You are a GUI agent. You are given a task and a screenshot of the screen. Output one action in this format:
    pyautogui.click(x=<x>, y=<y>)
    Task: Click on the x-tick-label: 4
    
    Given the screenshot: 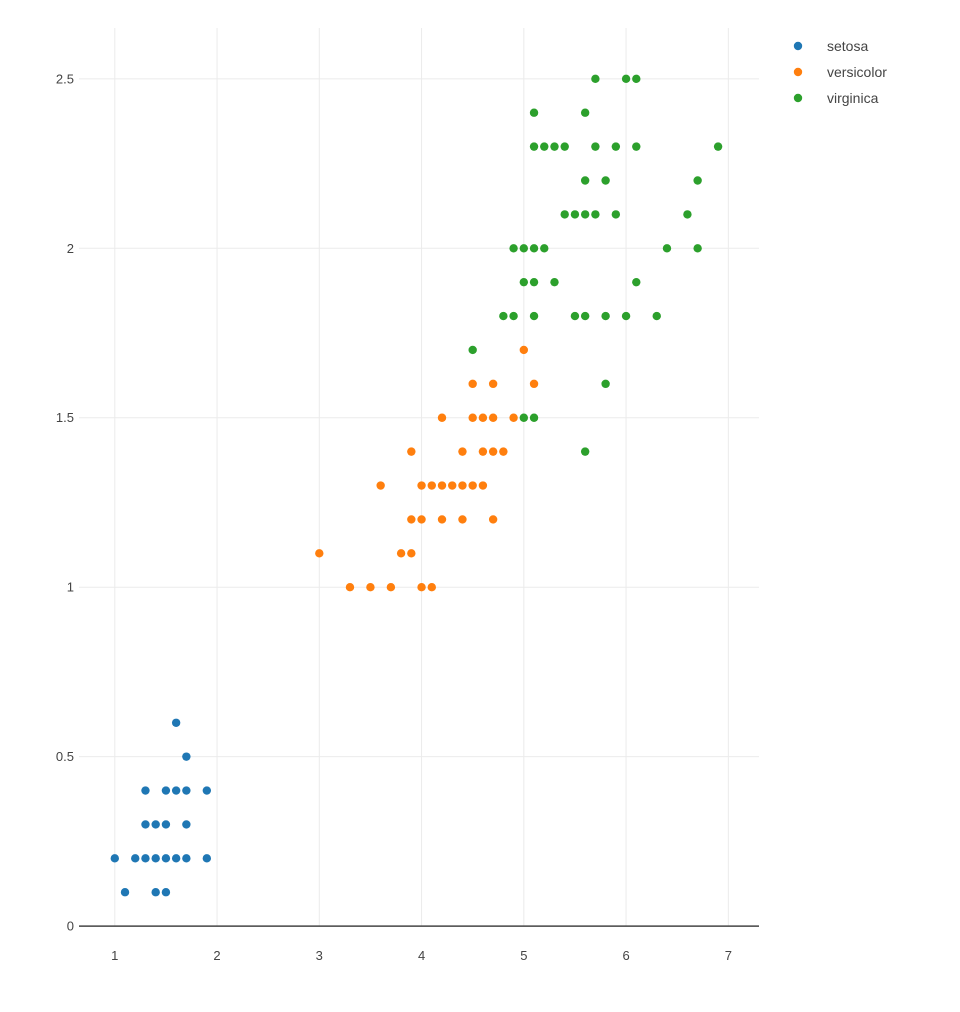 What is the action you would take?
    pyautogui.click(x=421, y=955)
    